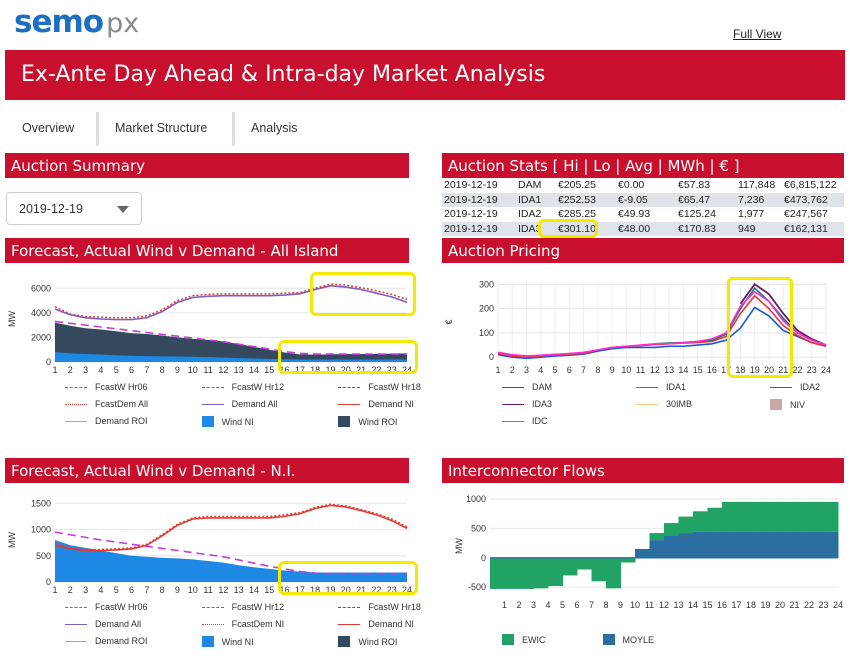  I want to click on x-tick-label: 11, so click(207, 590).